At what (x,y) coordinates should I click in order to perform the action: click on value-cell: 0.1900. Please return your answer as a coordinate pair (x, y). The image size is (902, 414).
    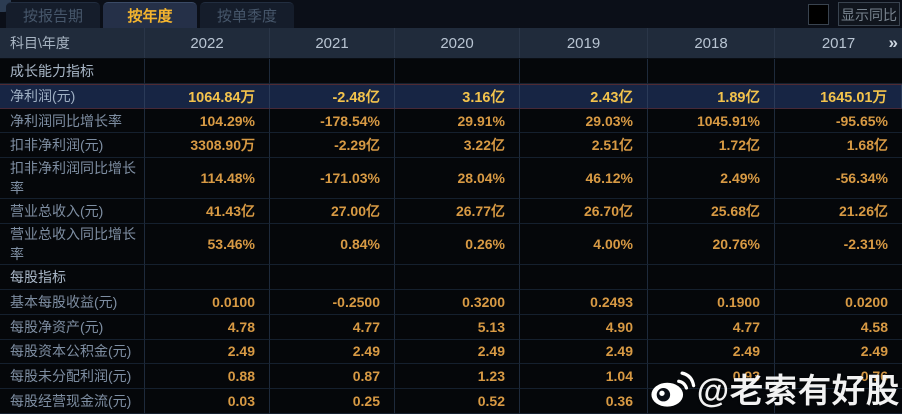
    Looking at the image, I should click on (711, 302).